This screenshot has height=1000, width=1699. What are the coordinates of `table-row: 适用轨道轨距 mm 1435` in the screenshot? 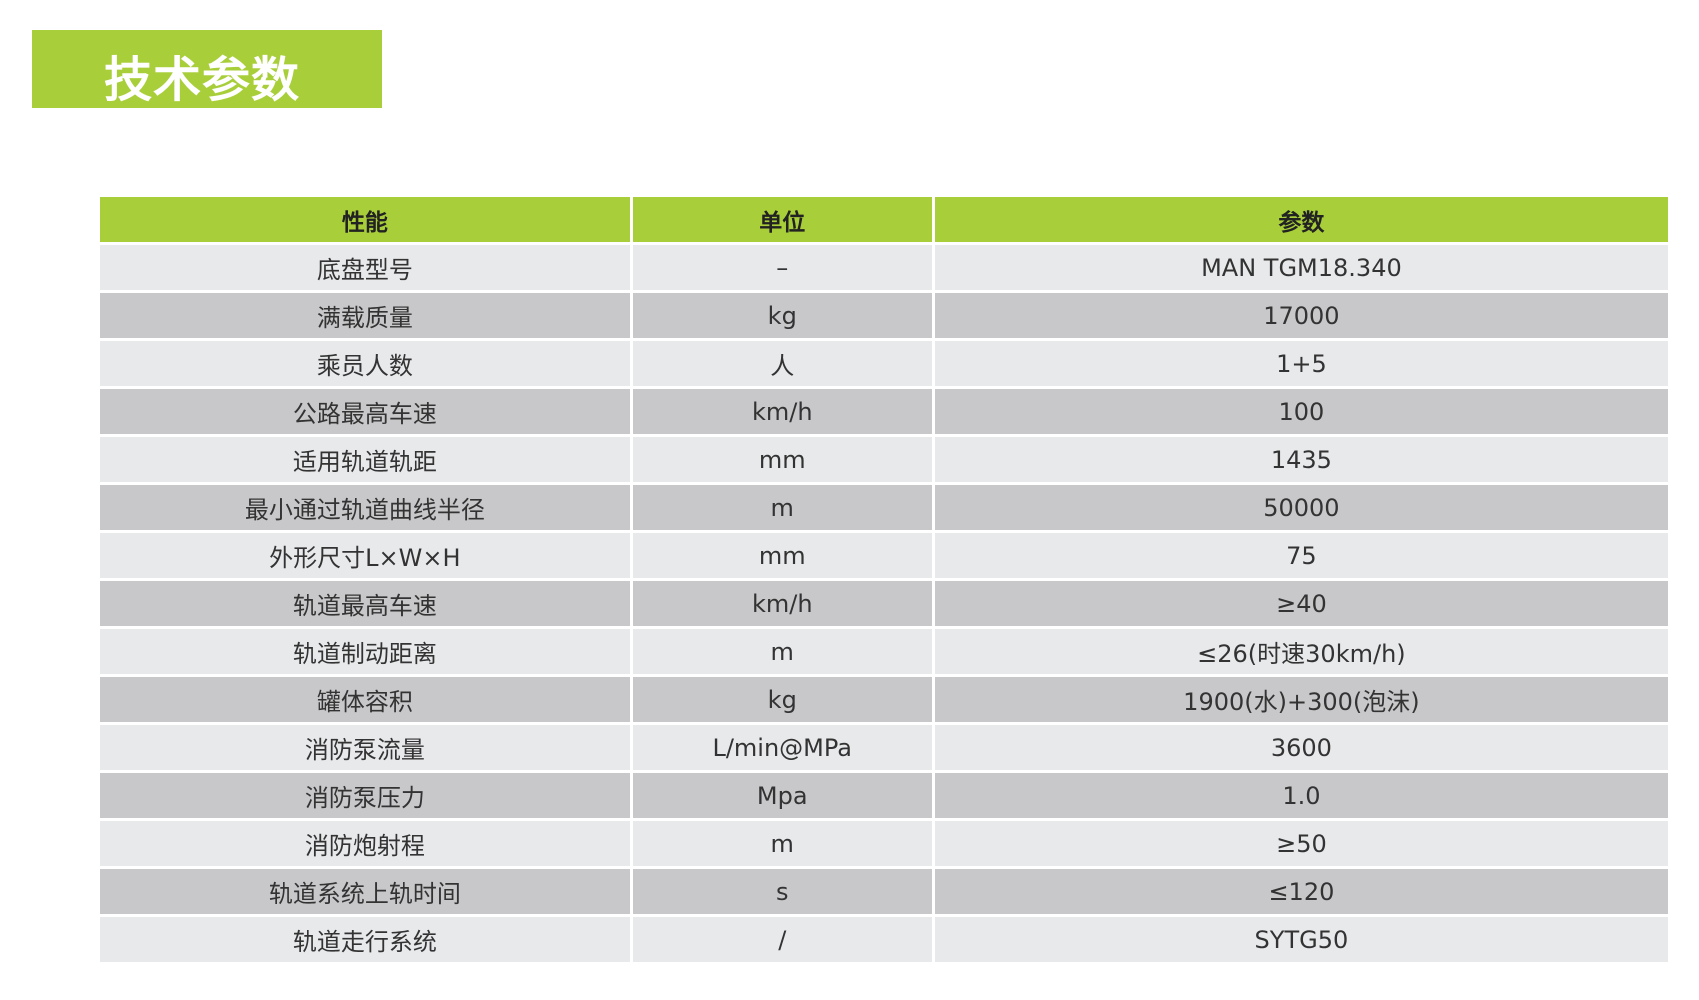 It's located at (884, 459).